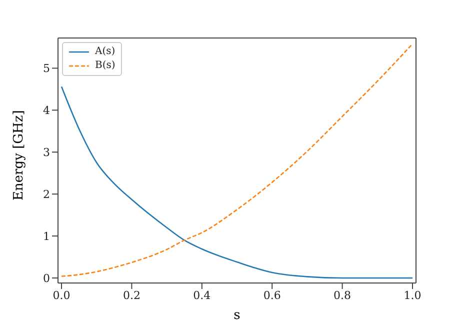 Image resolution: width=463 pixels, height=324 pixels. Describe the element at coordinates (131, 295) in the screenshot. I see `x-tick-label: 0.2` at that location.